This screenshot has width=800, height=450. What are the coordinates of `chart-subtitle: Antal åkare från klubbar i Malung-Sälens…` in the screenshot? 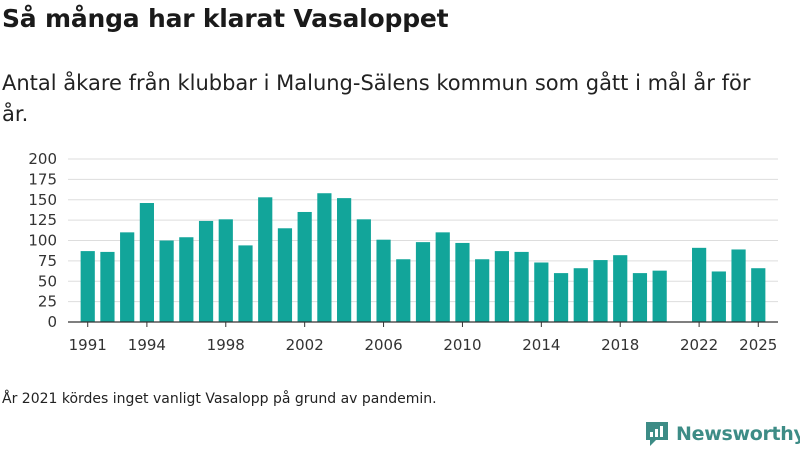 It's located at (376, 98).